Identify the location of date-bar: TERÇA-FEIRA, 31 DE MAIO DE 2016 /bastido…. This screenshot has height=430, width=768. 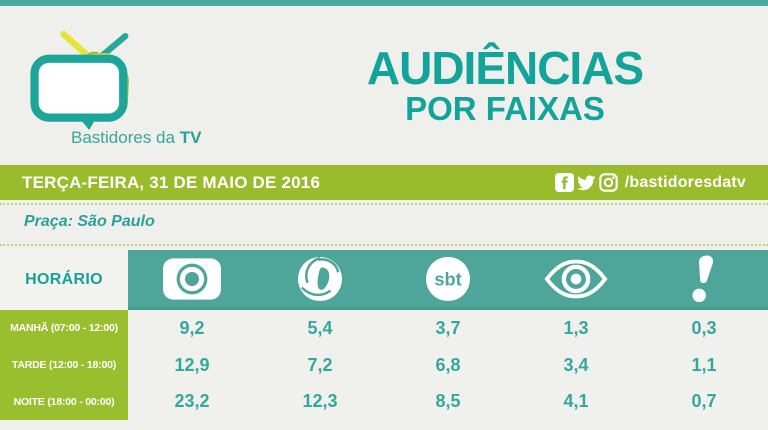
(384, 182).